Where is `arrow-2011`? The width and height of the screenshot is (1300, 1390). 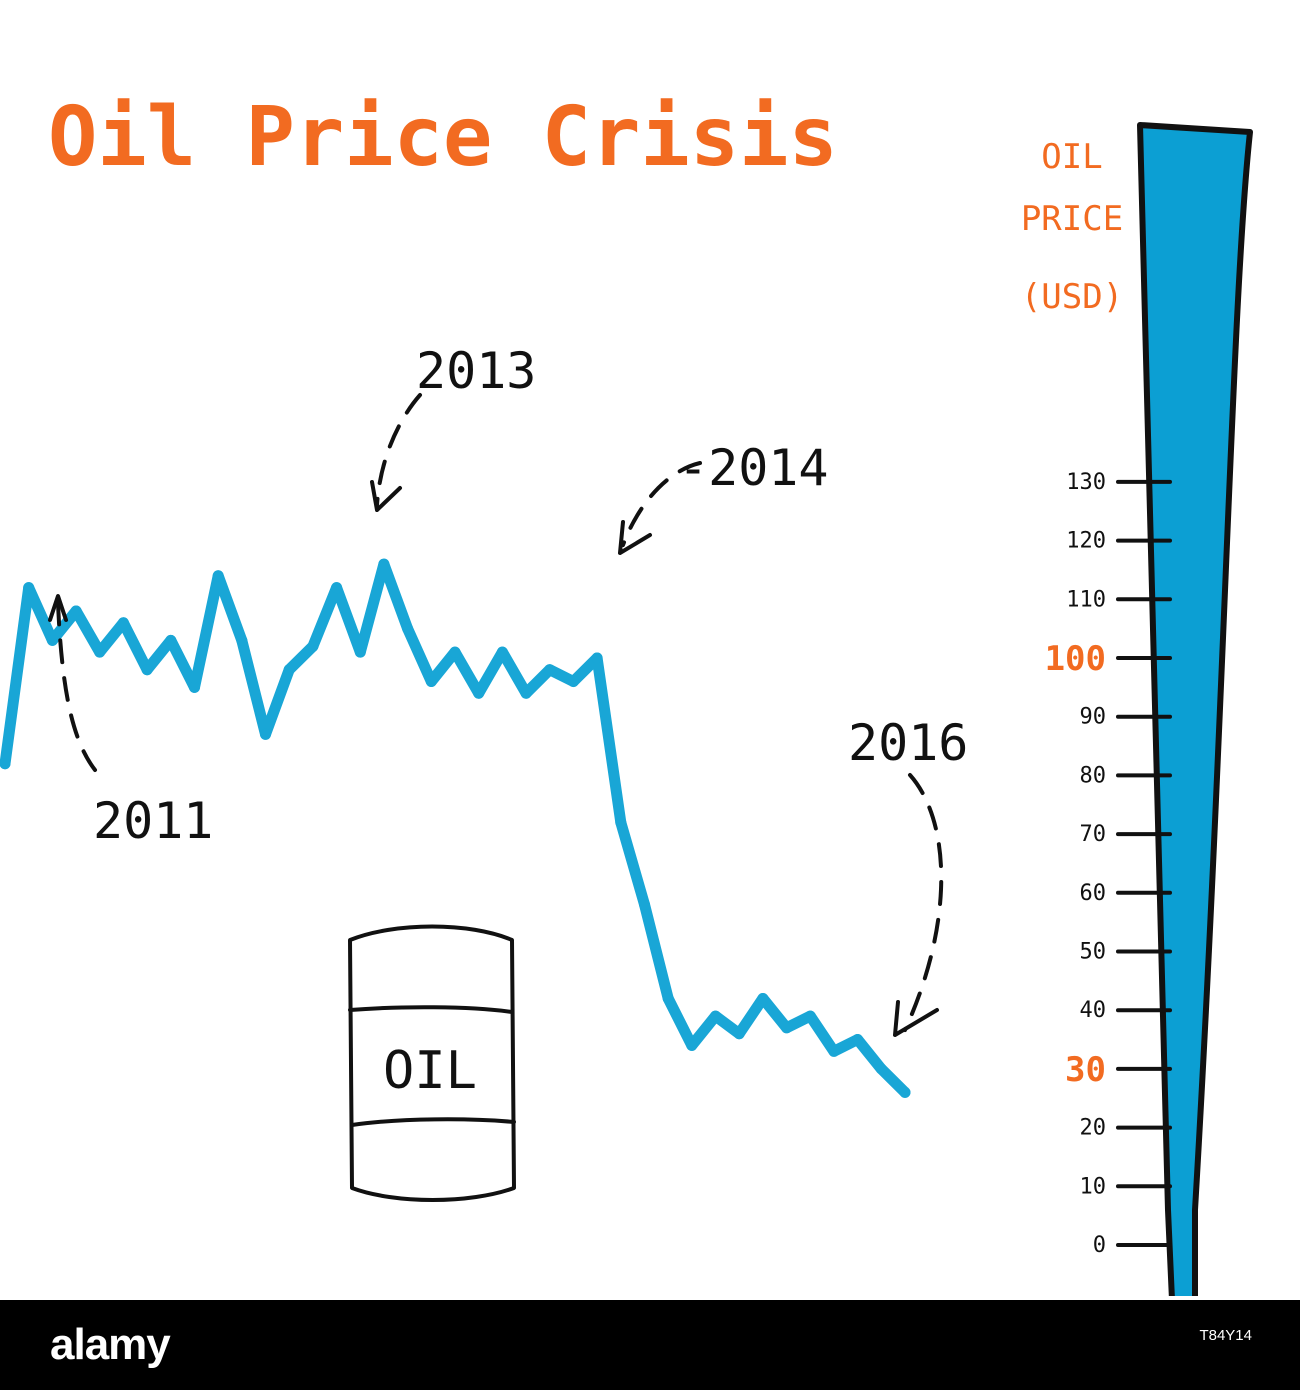
arrow-2011 is located at coordinates (76, 687).